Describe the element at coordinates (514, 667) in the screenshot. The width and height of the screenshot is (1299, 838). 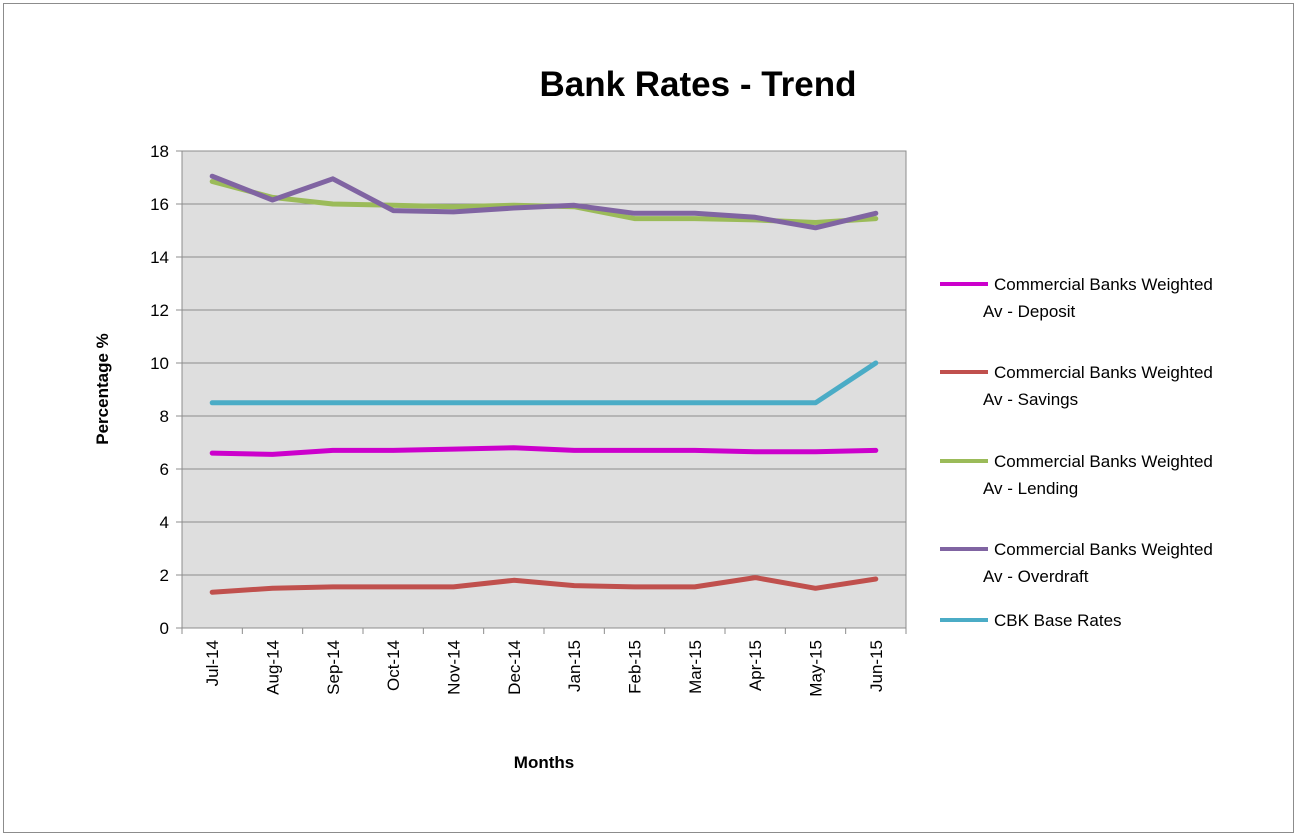
I see `x-tick-label: Dec-14` at that location.